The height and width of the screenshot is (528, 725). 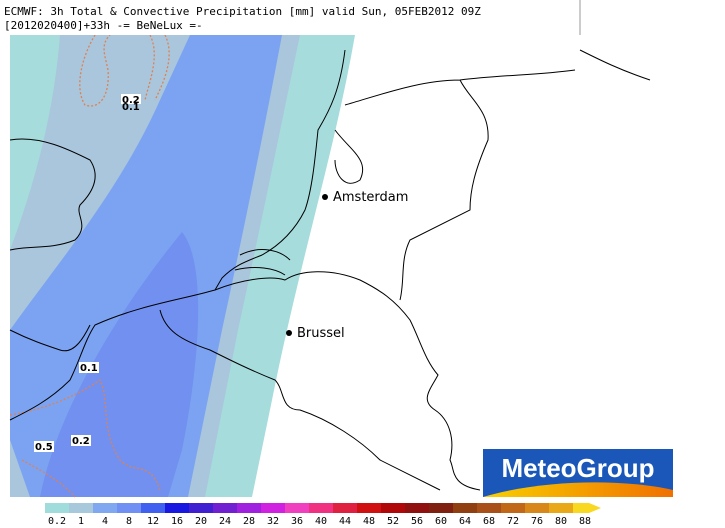 I want to click on legend-label: 40, so click(x=321, y=521).